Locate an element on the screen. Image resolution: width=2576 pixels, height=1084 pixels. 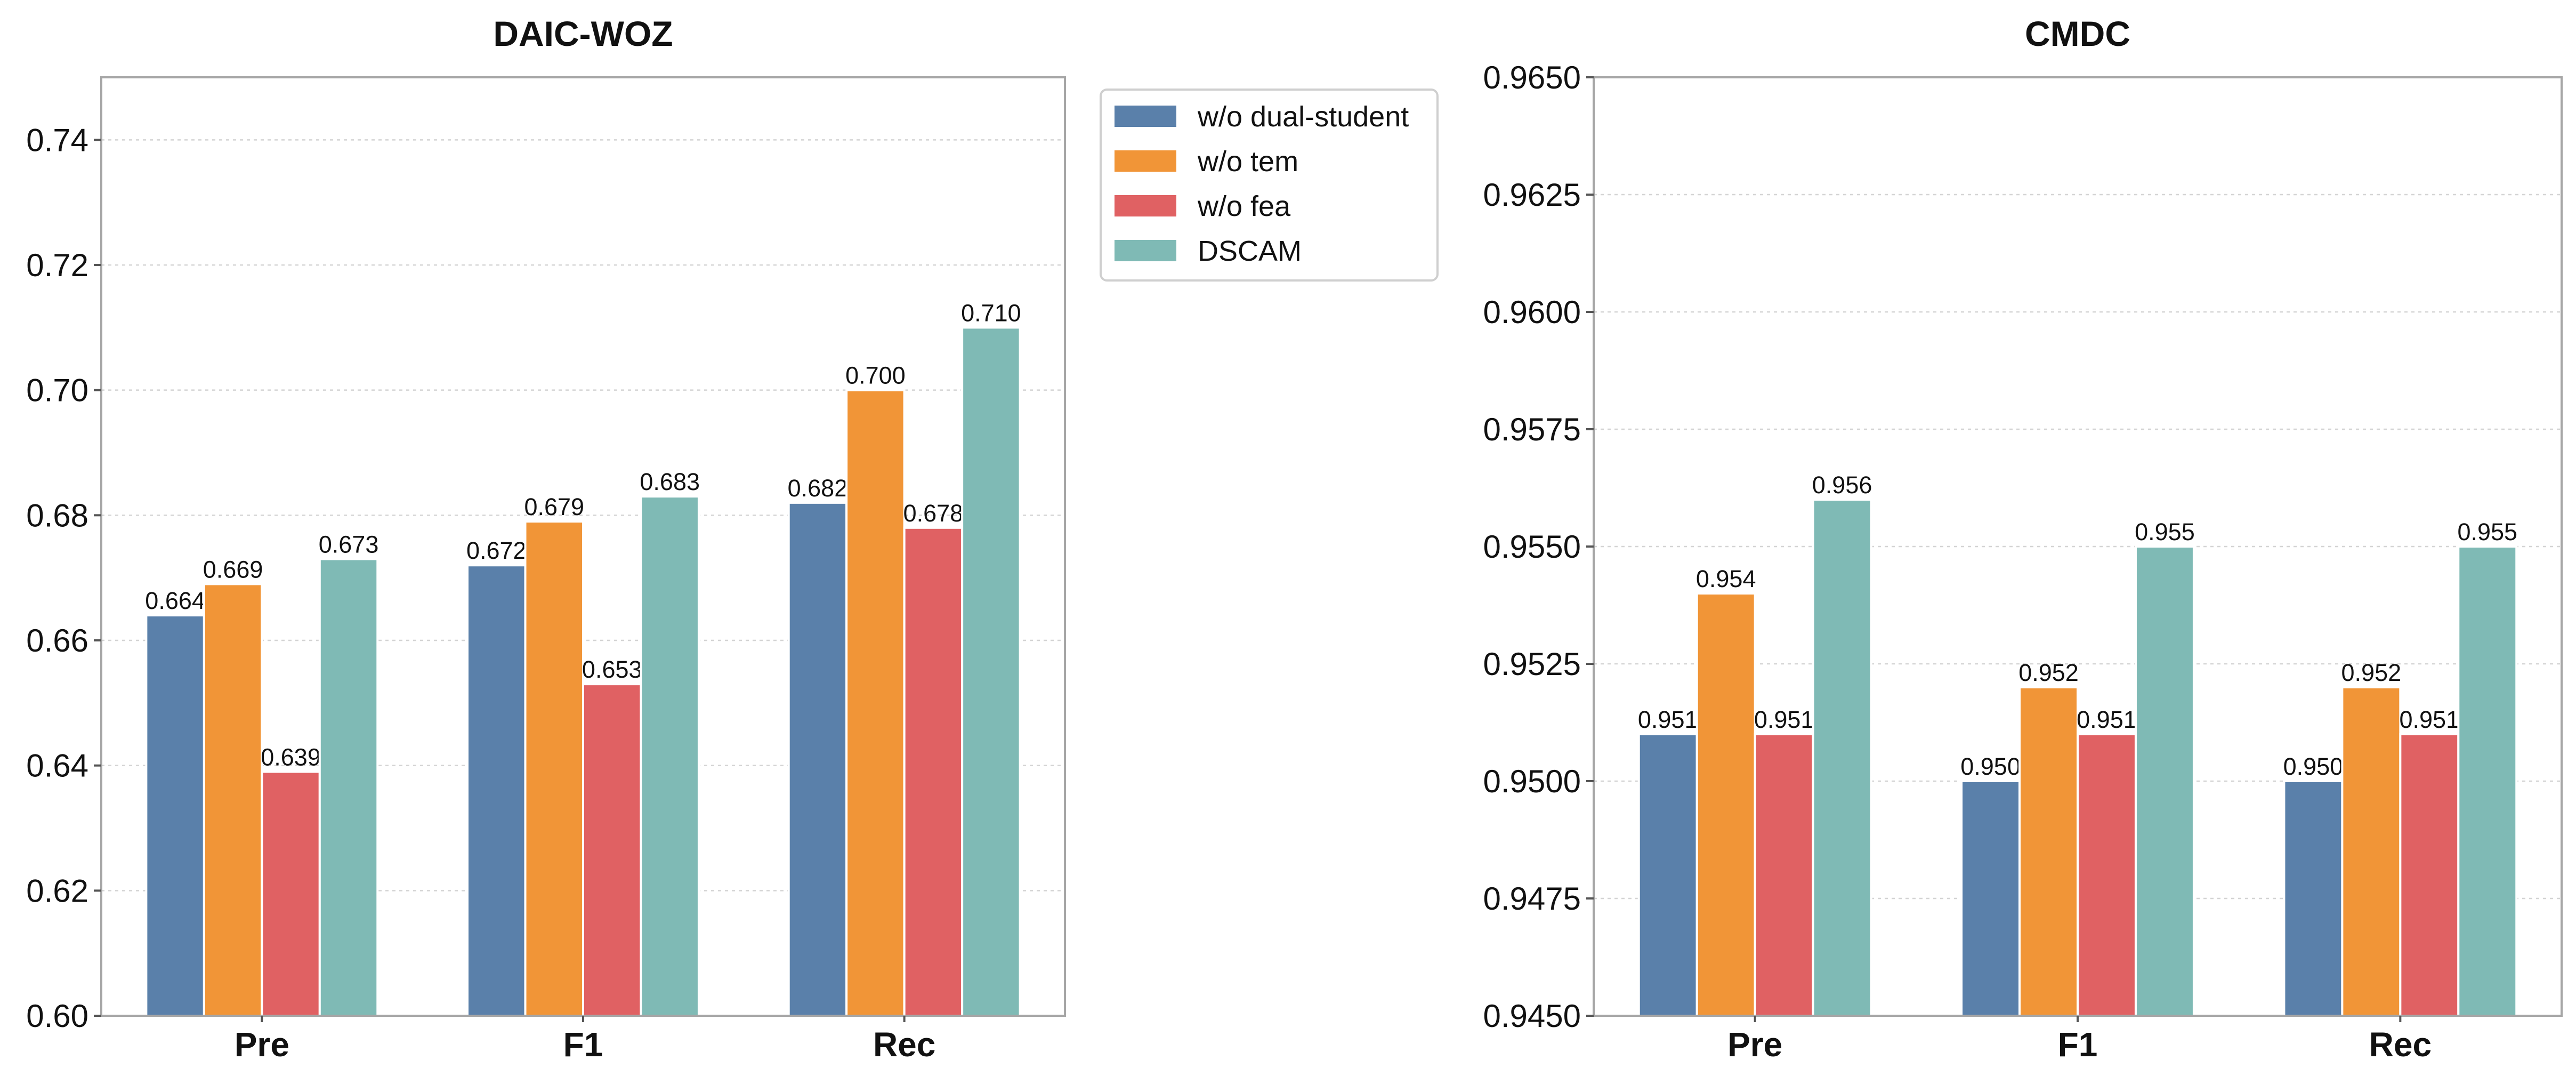
y-tick-label: 0.62 is located at coordinates (57, 891).